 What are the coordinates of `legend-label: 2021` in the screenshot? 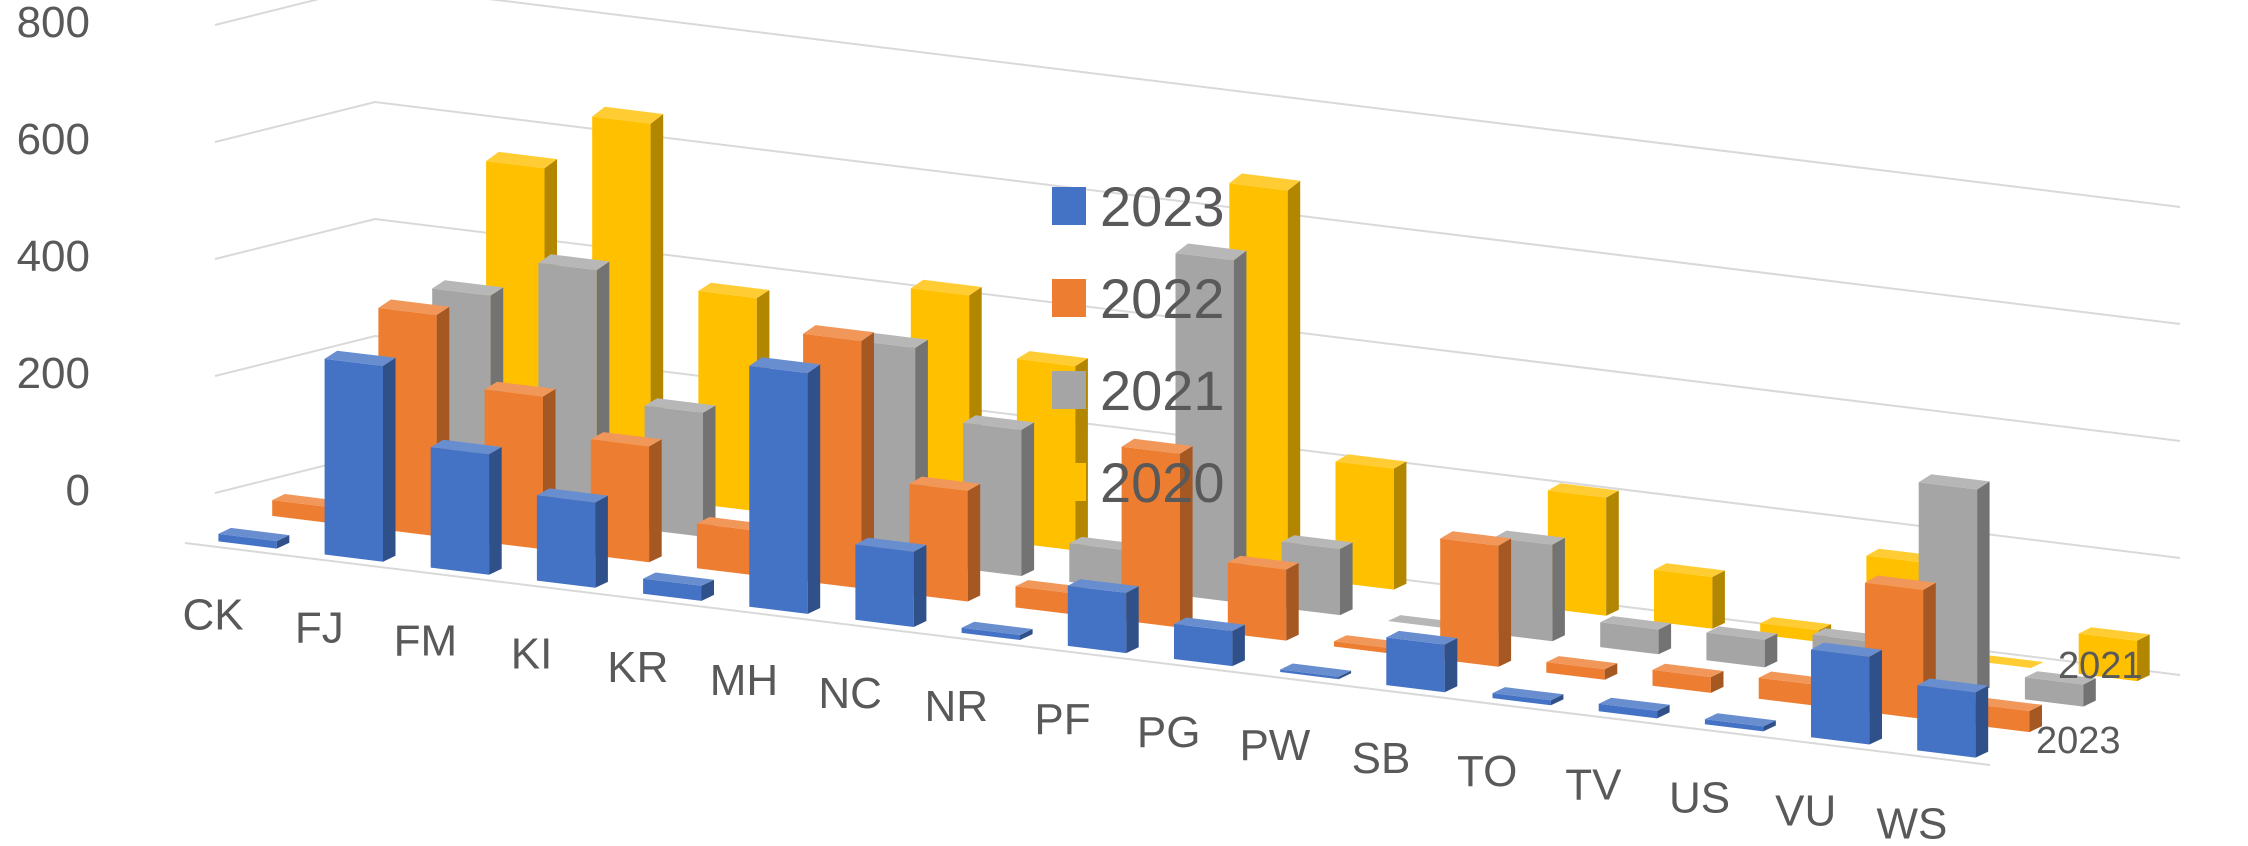 It's located at (1162, 390).